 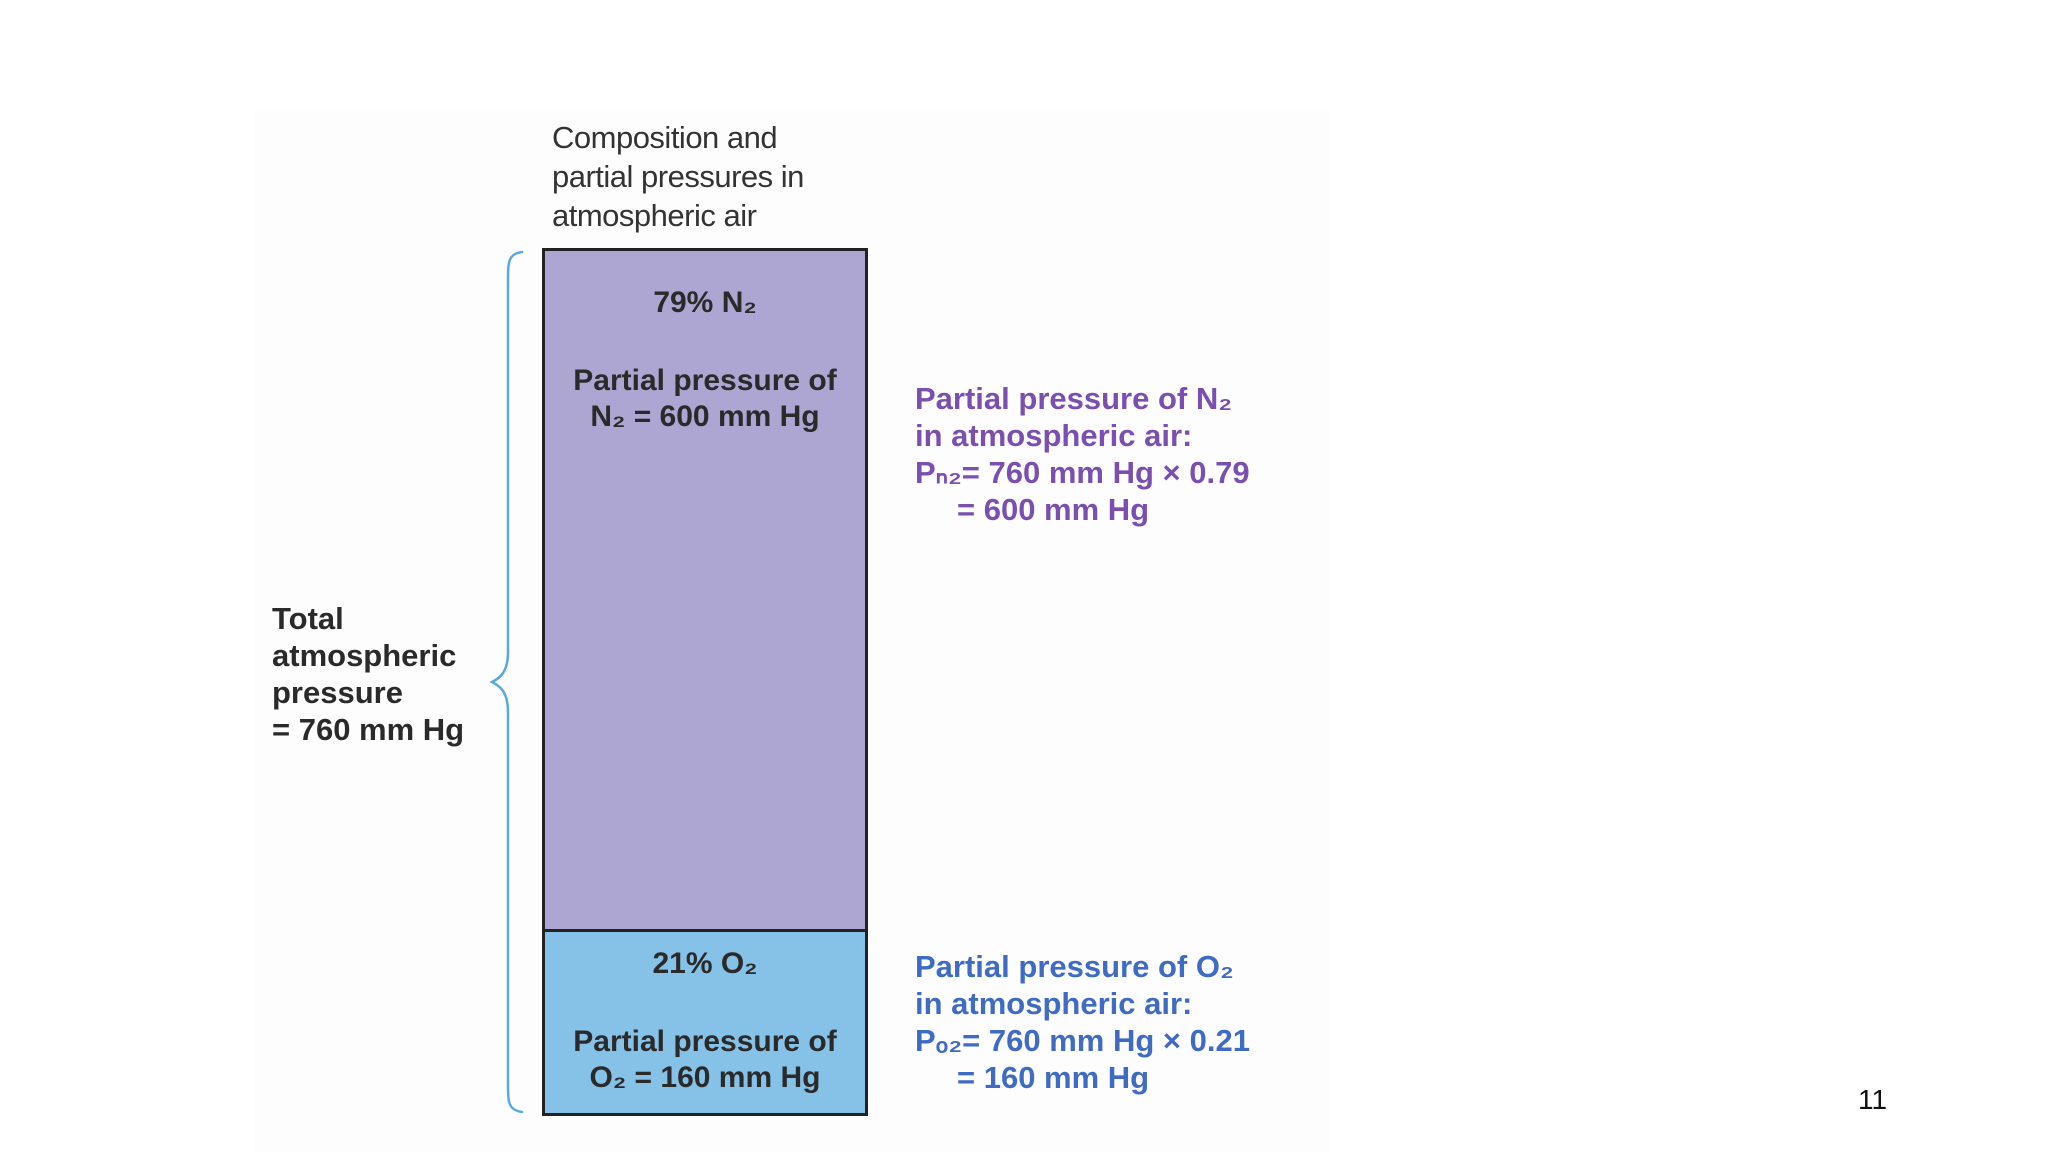 I want to click on caption-line: atmospheric air, so click(x=654, y=215).